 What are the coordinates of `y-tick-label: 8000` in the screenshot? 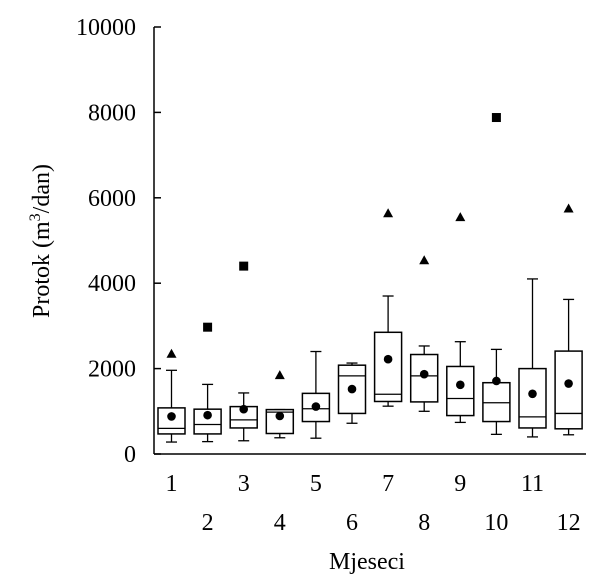 It's located at (112, 113).